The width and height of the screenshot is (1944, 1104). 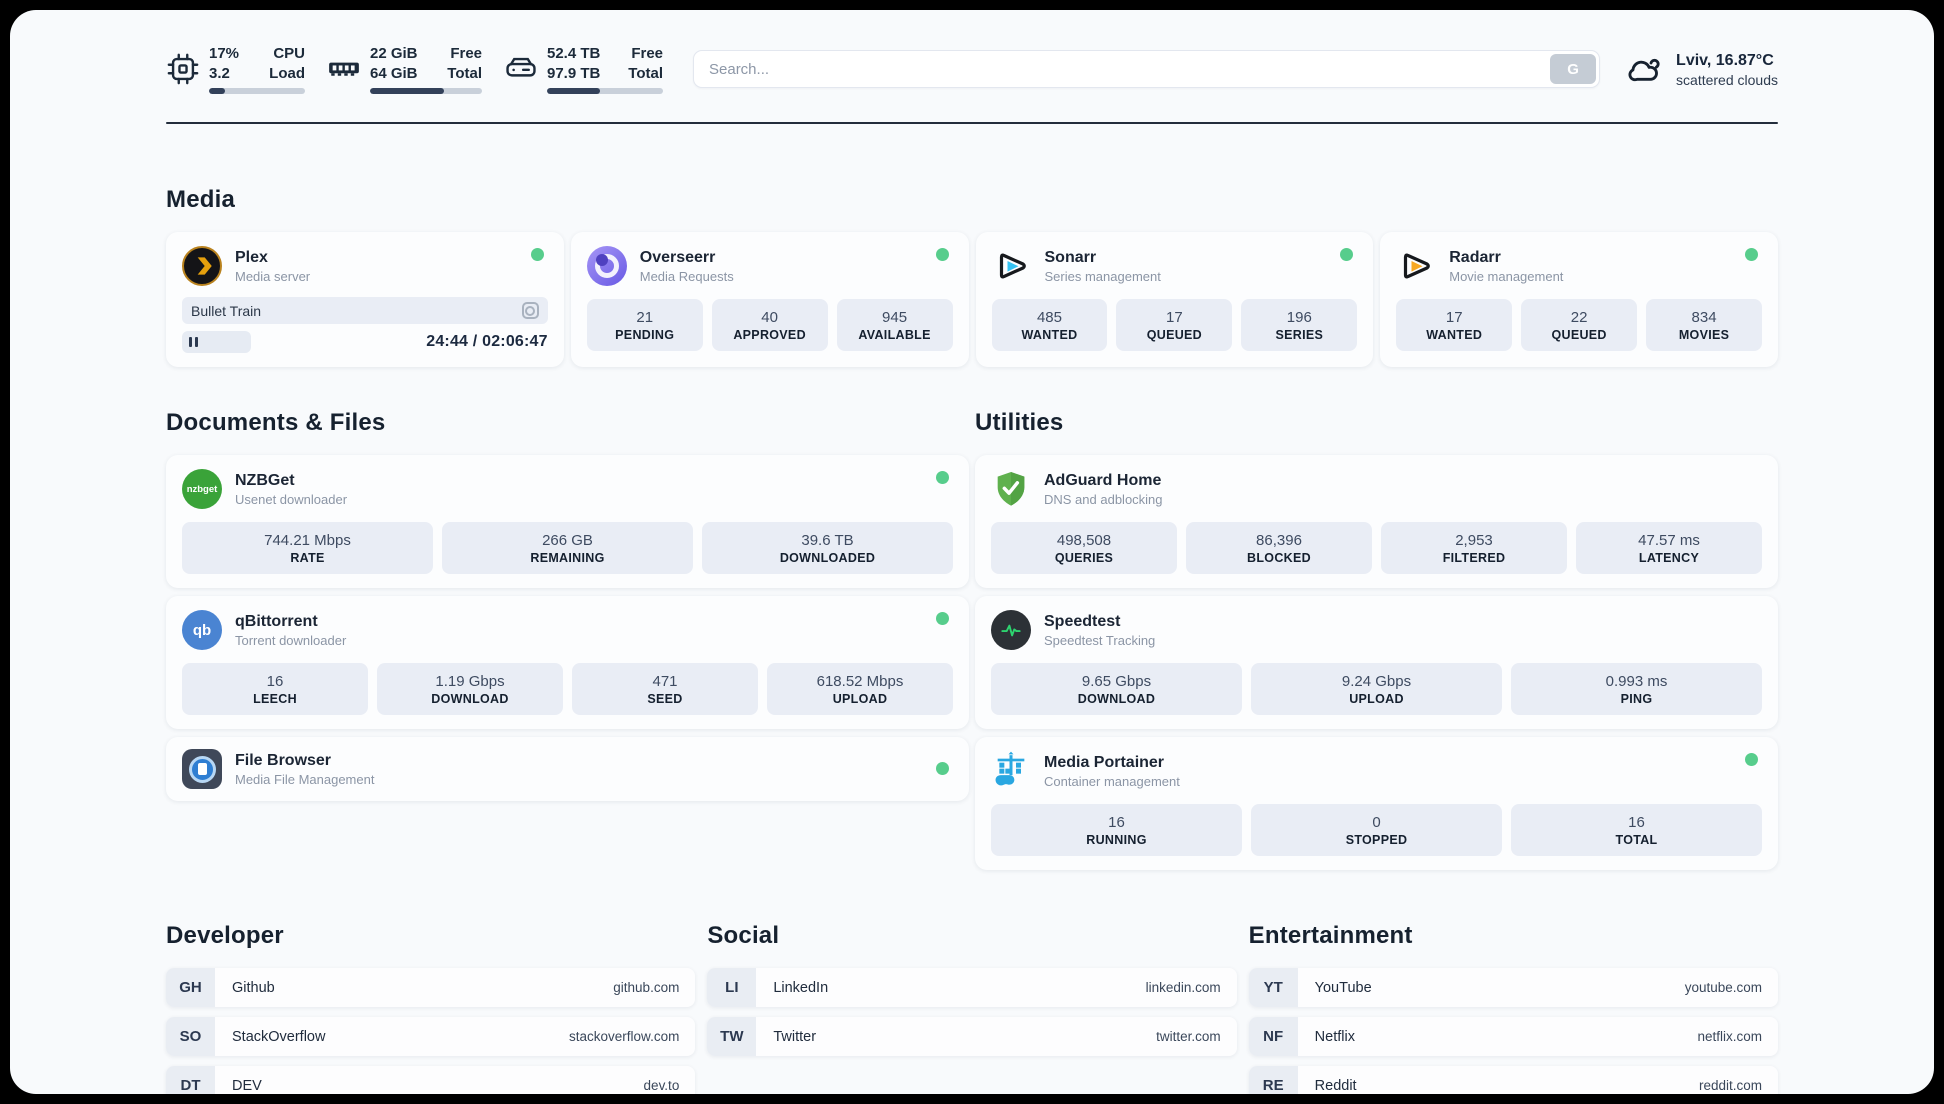 What do you see at coordinates (1116, 822) in the screenshot?
I see `stat-value: 16` at bounding box center [1116, 822].